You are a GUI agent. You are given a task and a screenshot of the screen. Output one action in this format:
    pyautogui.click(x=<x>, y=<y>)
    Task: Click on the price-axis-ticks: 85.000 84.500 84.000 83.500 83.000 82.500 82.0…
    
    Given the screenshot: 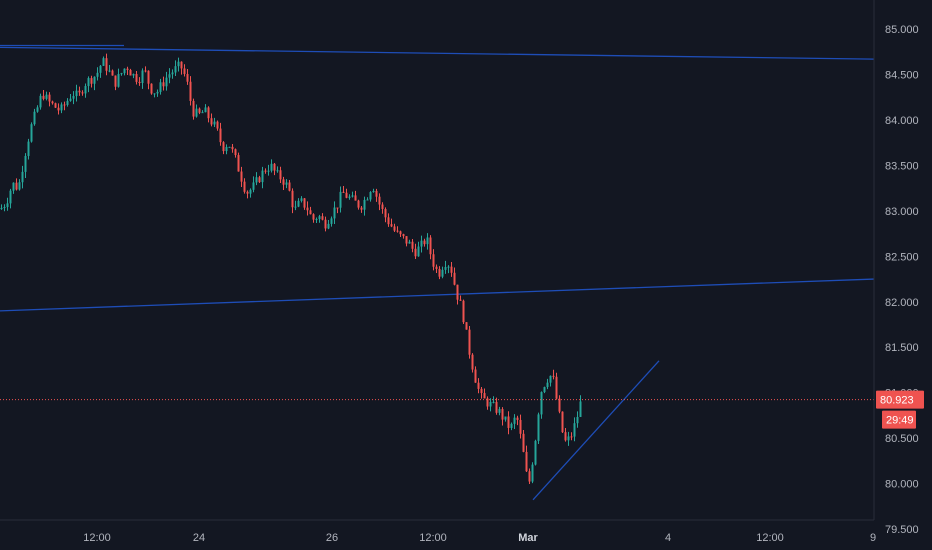 What is the action you would take?
    pyautogui.click(x=902, y=280)
    